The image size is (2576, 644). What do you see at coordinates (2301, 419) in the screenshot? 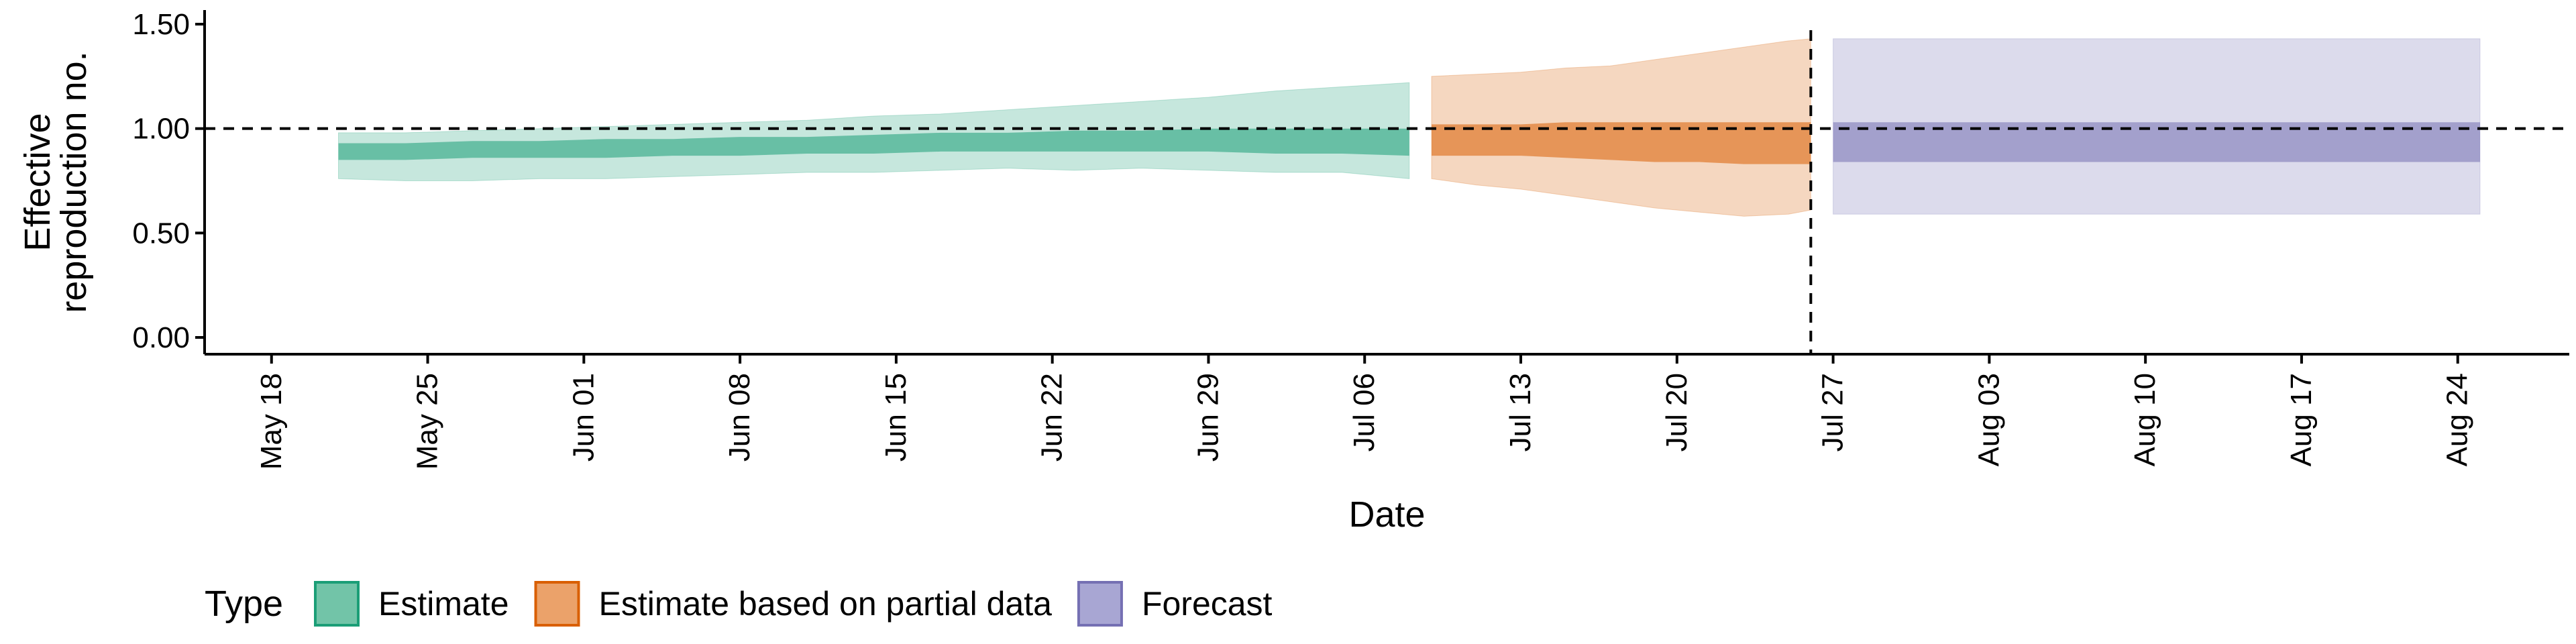
I see `x-tick-label: Aug 17` at bounding box center [2301, 419].